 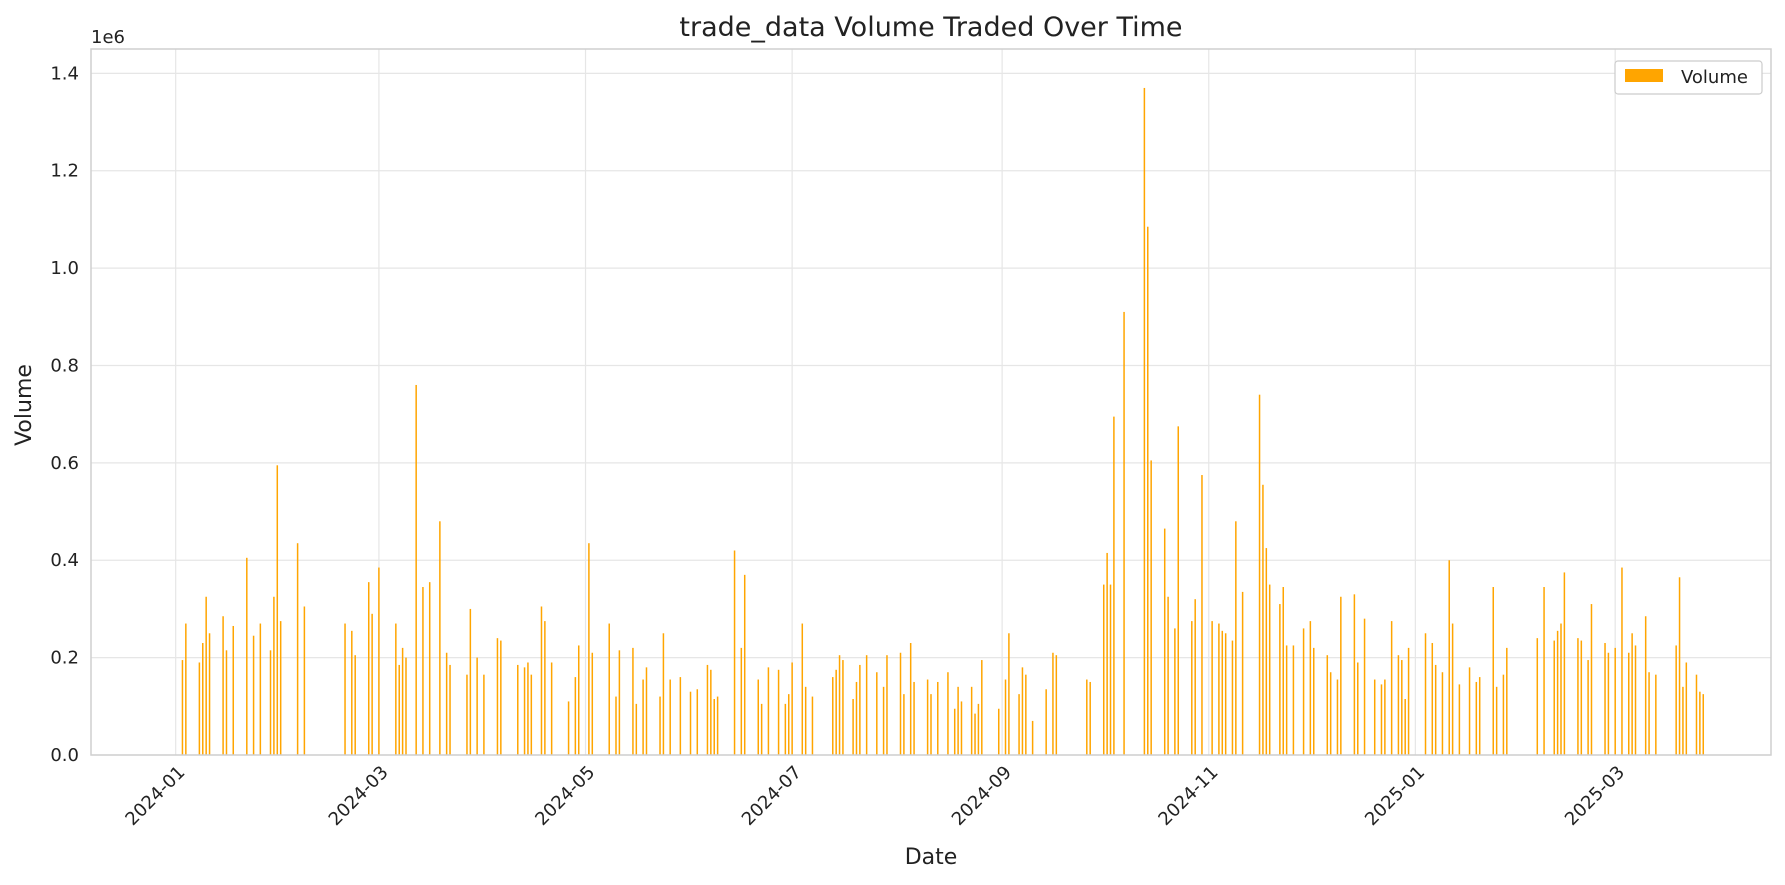 I want to click on x-tick-label: 2024-07, so click(x=772, y=796).